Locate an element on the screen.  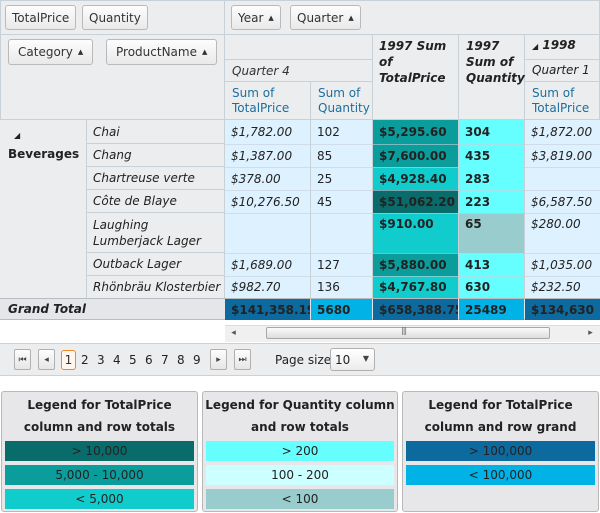
grand-total-q4-totalprice: $141,358.19 is located at coordinates (267, 309).